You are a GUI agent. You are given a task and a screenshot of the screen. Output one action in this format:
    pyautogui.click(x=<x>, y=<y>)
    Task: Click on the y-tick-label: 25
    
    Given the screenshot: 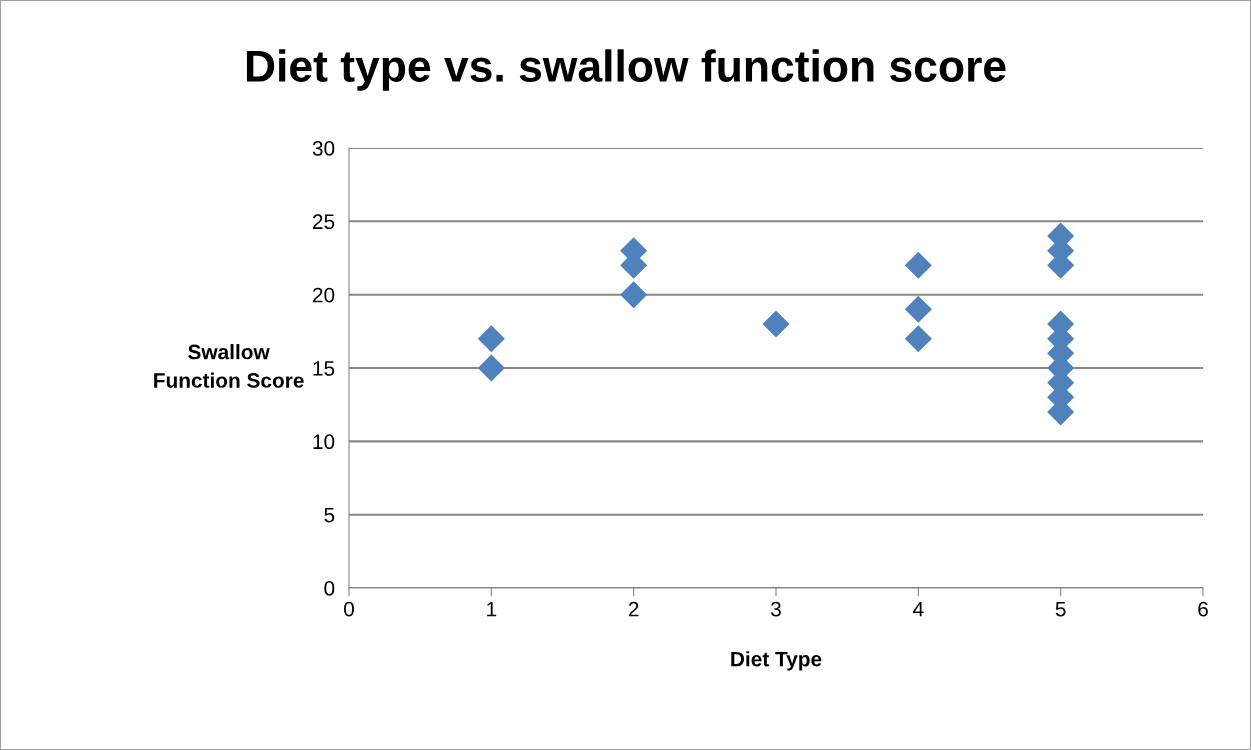 What is the action you would take?
    pyautogui.click(x=323, y=222)
    